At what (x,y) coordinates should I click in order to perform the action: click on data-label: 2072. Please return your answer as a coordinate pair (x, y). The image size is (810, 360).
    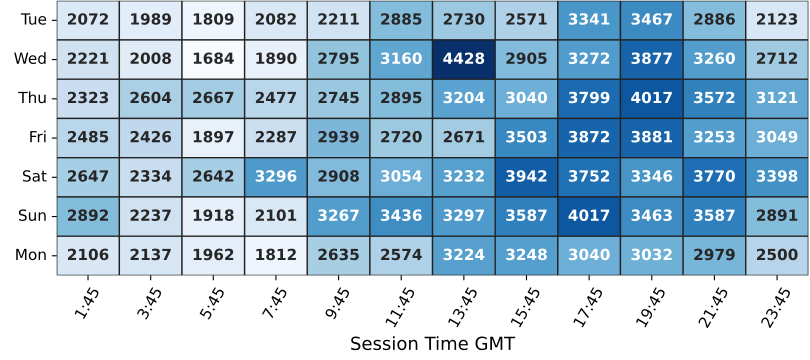
    Looking at the image, I should click on (88, 19).